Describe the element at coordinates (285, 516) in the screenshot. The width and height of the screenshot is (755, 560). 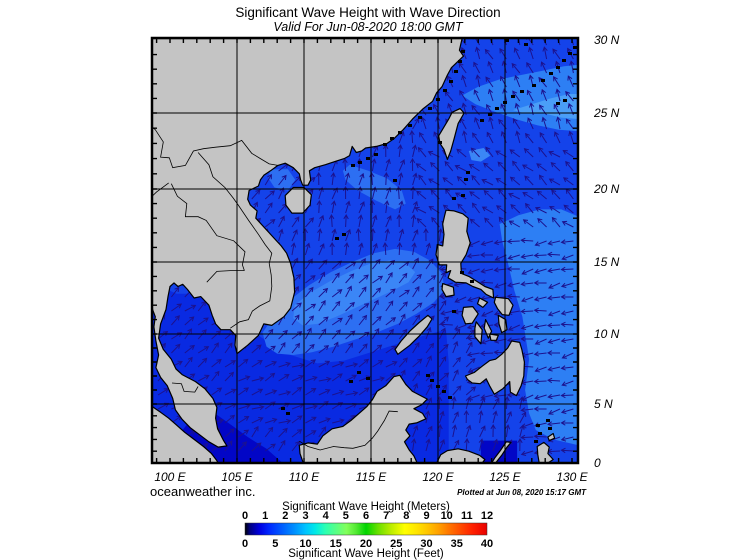
I see `colorbar-meters-tick: 2` at that location.